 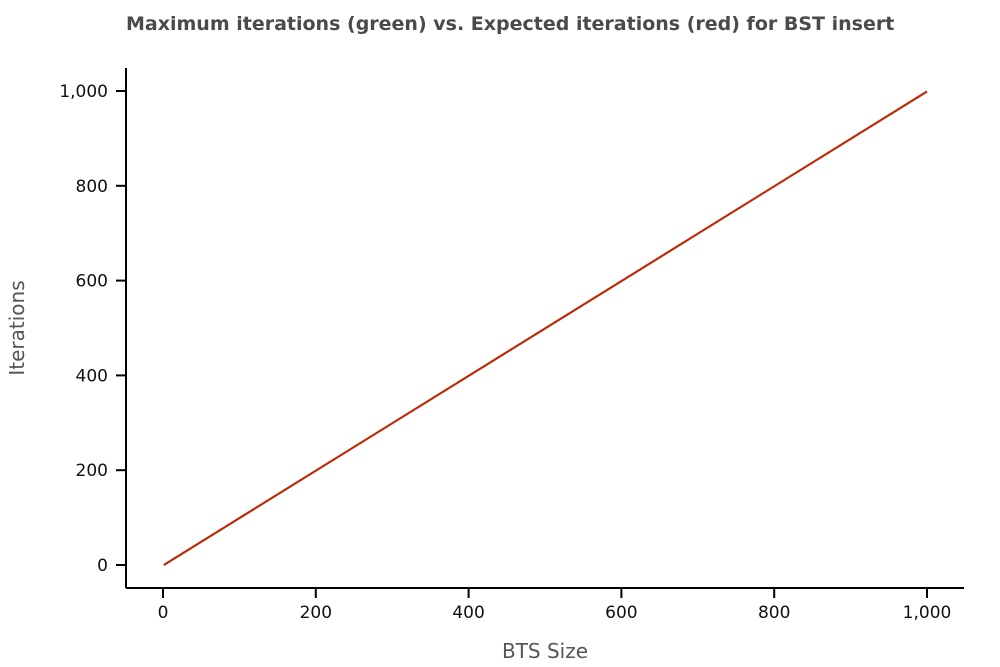 What do you see at coordinates (555, 605) in the screenshot?
I see `x-ticks: 0 200 400 600 800 1,000` at bounding box center [555, 605].